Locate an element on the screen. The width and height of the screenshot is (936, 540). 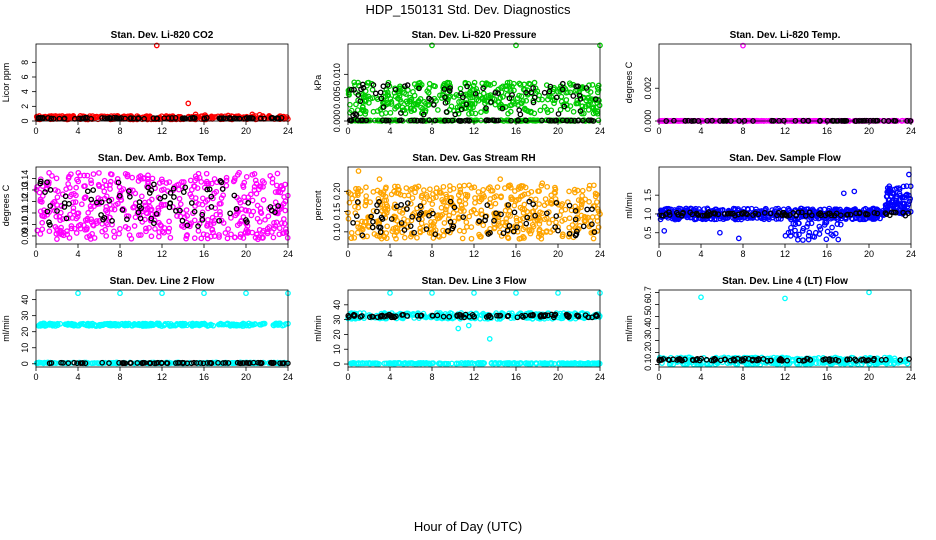
x-tick-label: 20 is located at coordinates (246, 131).